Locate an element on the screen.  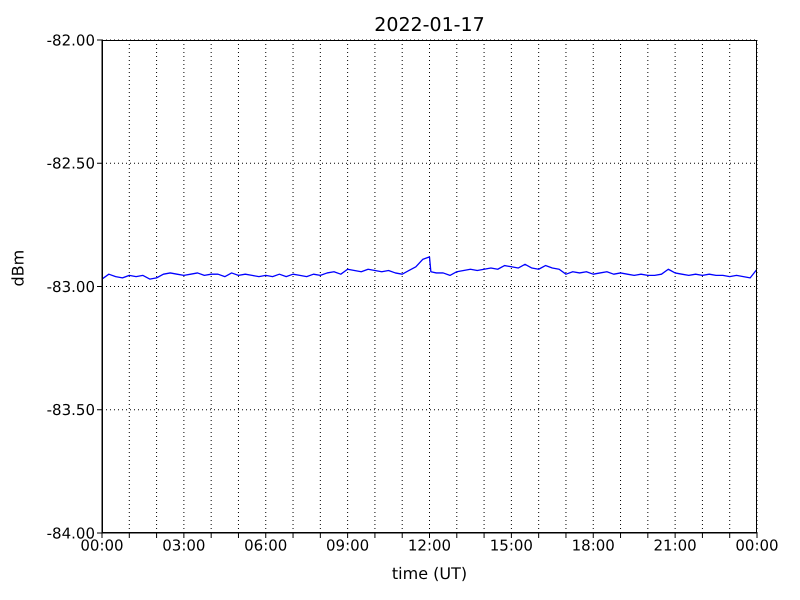
x-tick-label: 12:00 is located at coordinates (430, 545).